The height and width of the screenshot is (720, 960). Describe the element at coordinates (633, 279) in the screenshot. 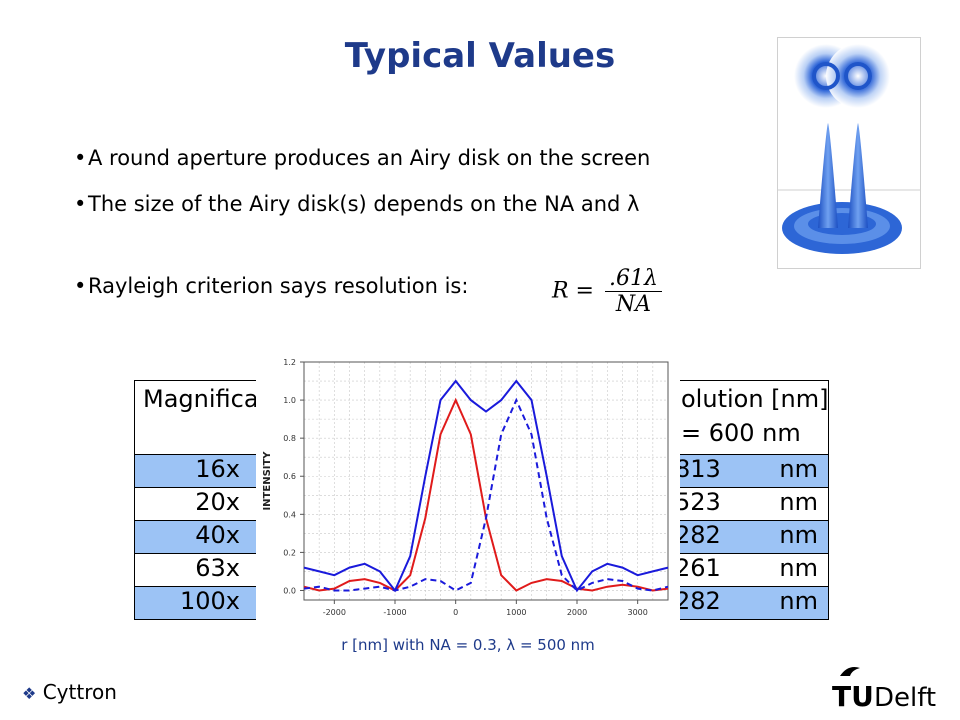

I see `formula-numerator: .61λ` at that location.